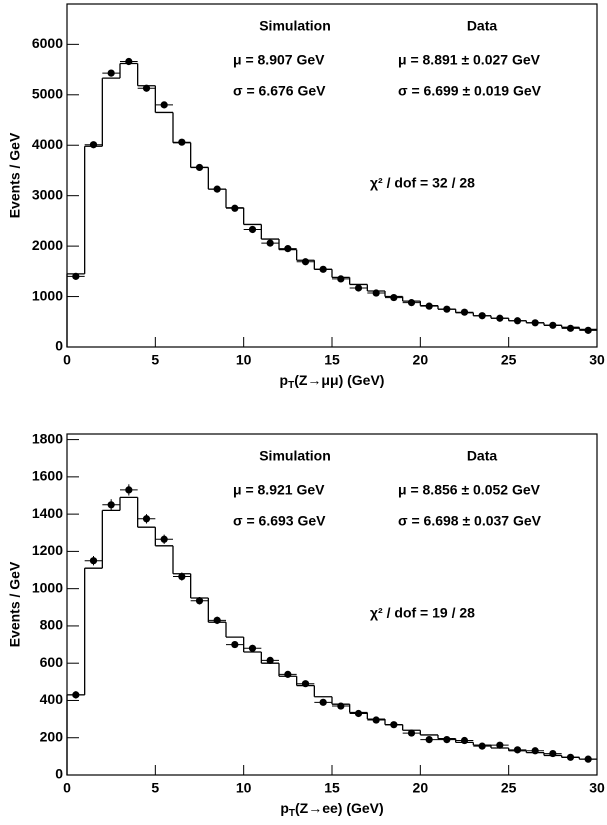 The height and width of the screenshot is (825, 607). I want to click on x-label-sub: T, so click(291, 385).